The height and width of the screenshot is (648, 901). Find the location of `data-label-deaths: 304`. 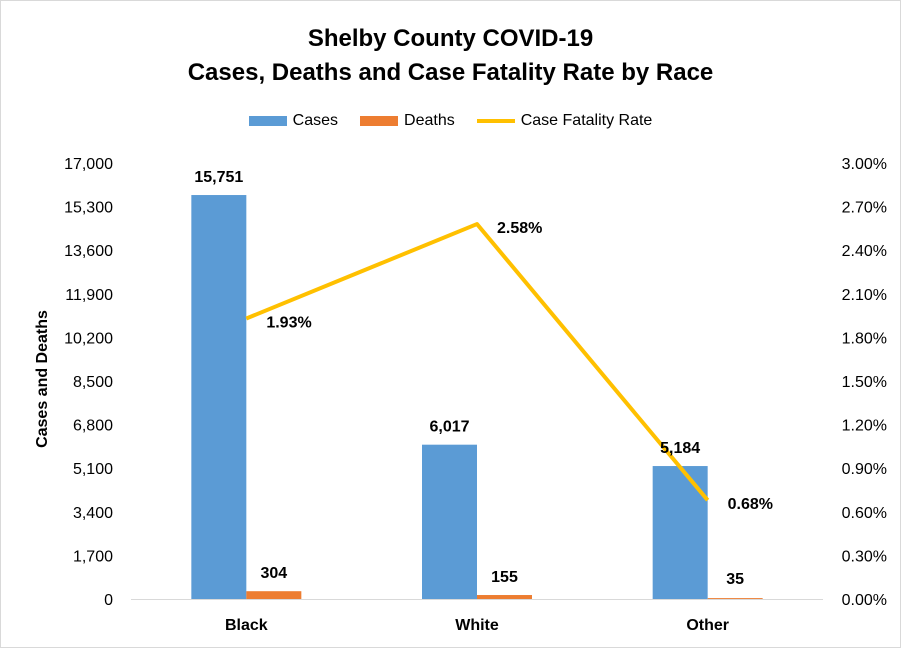

data-label-deaths: 304 is located at coordinates (273, 573).